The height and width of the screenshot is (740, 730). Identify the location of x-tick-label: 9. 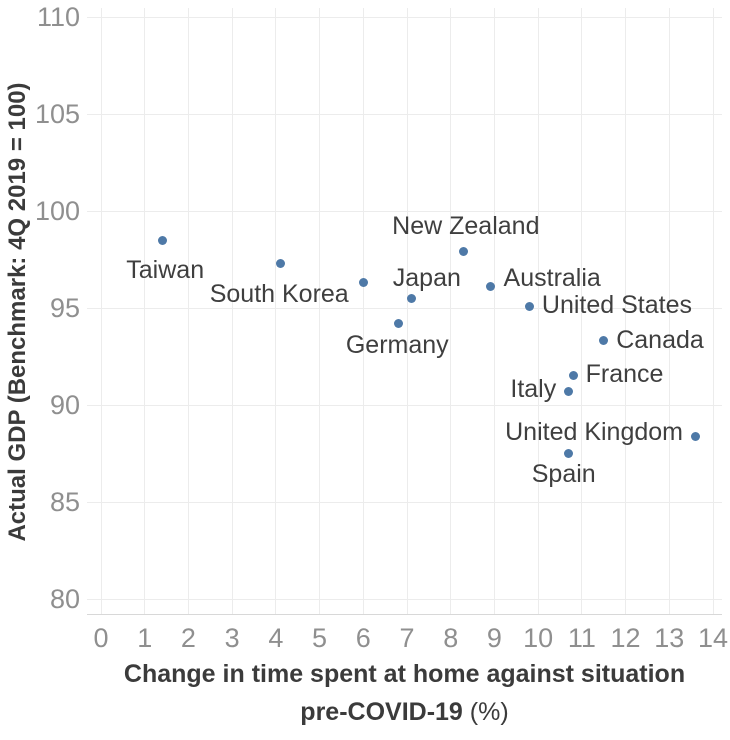
(494, 638).